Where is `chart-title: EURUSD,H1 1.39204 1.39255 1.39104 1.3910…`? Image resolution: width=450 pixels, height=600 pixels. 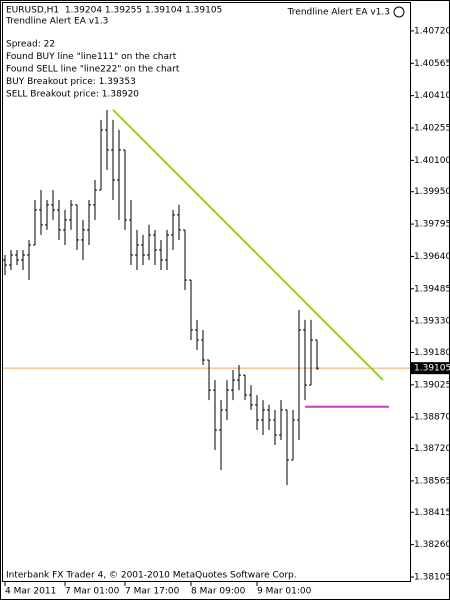 chart-title: EURUSD,H1 1.39204 1.39255 1.39104 1.3910… is located at coordinates (114, 11).